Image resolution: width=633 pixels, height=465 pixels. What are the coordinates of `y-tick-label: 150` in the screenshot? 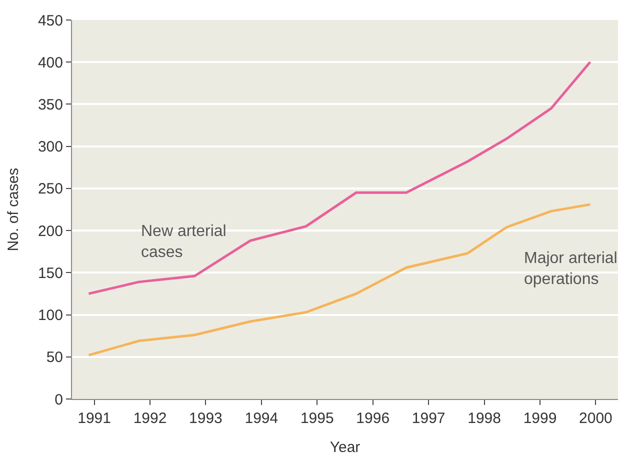 It's located at (50, 273).